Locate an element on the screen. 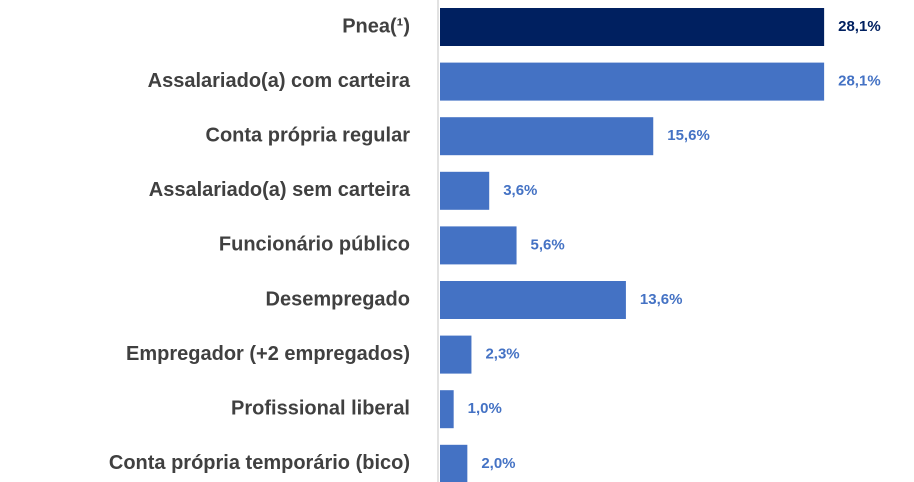 This screenshot has height=482, width=914. category-label: Conta própria temporário (bico) is located at coordinates (259, 463).